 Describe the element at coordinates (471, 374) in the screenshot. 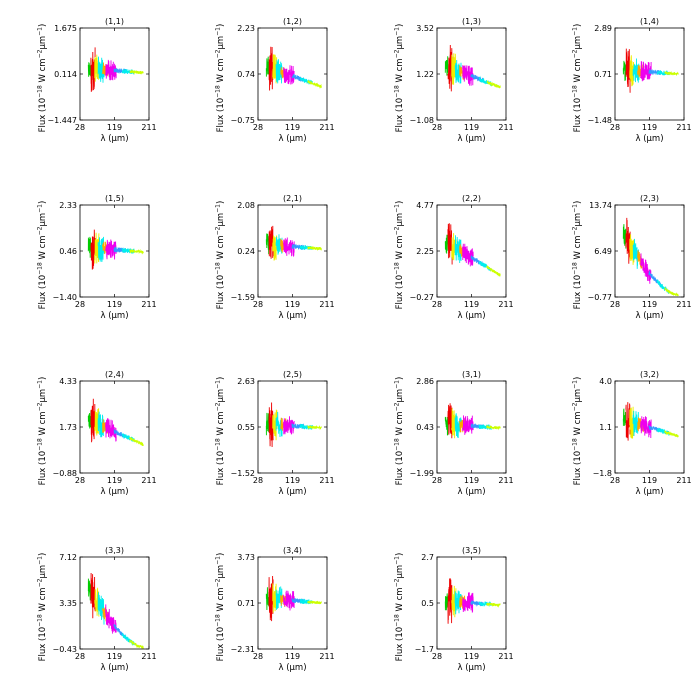

I see `panel-title: (3,1)` at that location.